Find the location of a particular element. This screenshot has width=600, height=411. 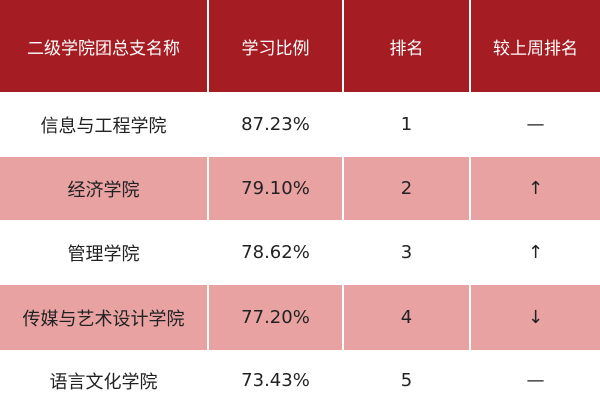

rank-change: ↓ is located at coordinates (535, 317).